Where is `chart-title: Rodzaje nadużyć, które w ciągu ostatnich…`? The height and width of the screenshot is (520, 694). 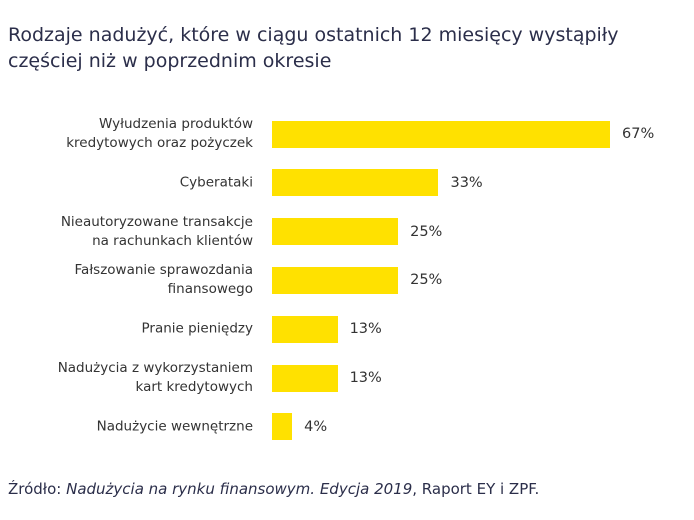
chart-title: Rodzaje nadużyć, które w ciągu ostatnich… is located at coordinates (313, 48).